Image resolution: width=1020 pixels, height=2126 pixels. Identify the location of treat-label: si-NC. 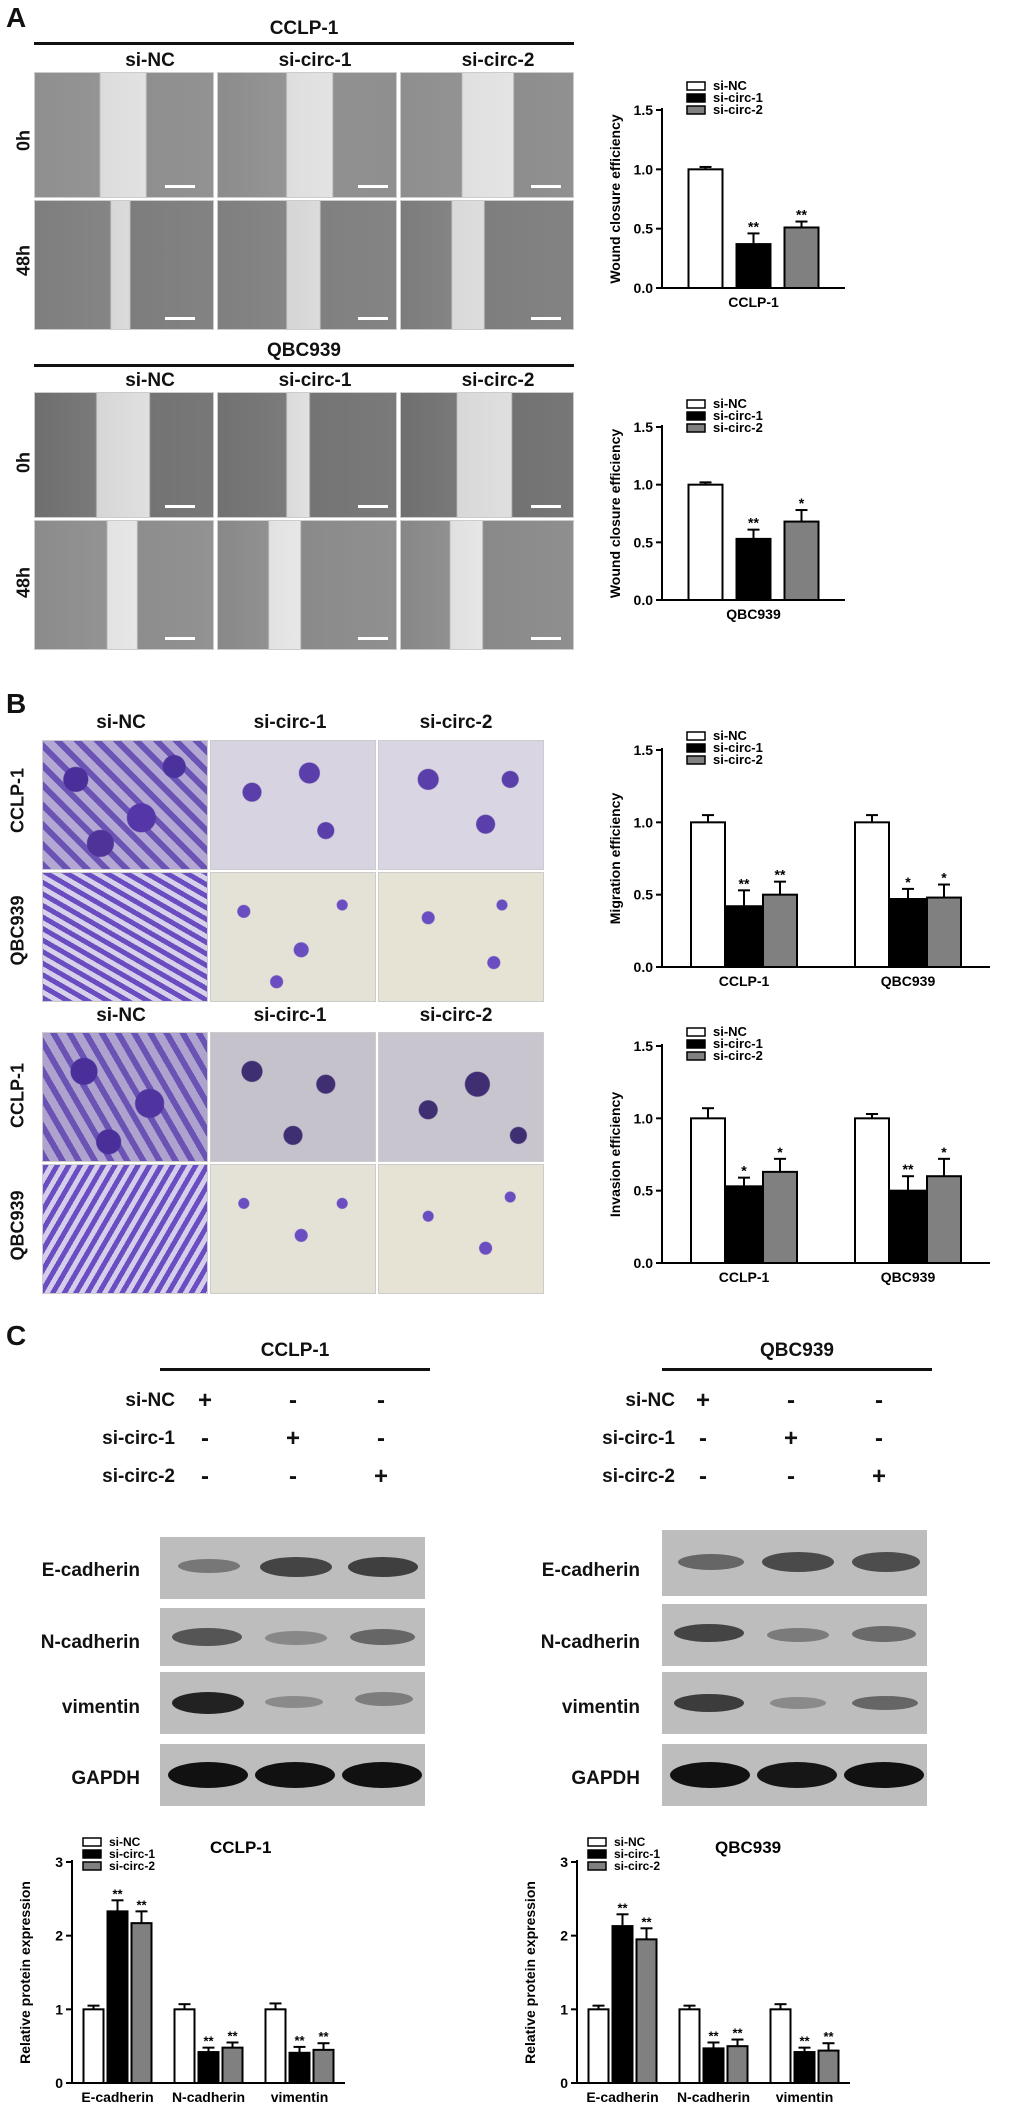
(150, 1400).